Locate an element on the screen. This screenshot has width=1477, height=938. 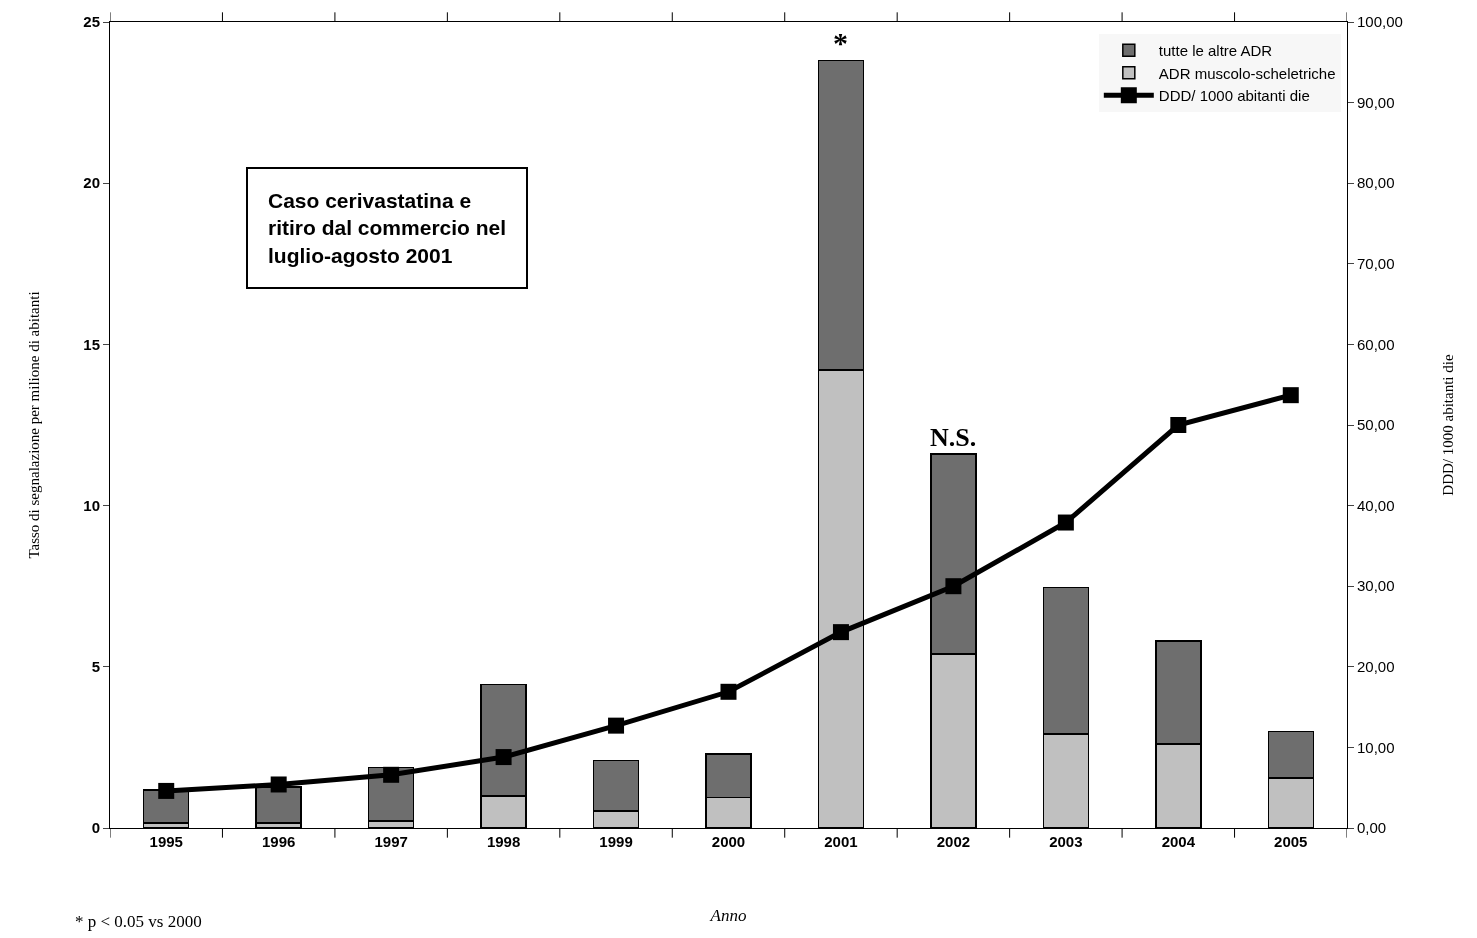
x-tick-label: 1996 is located at coordinates (278, 841).